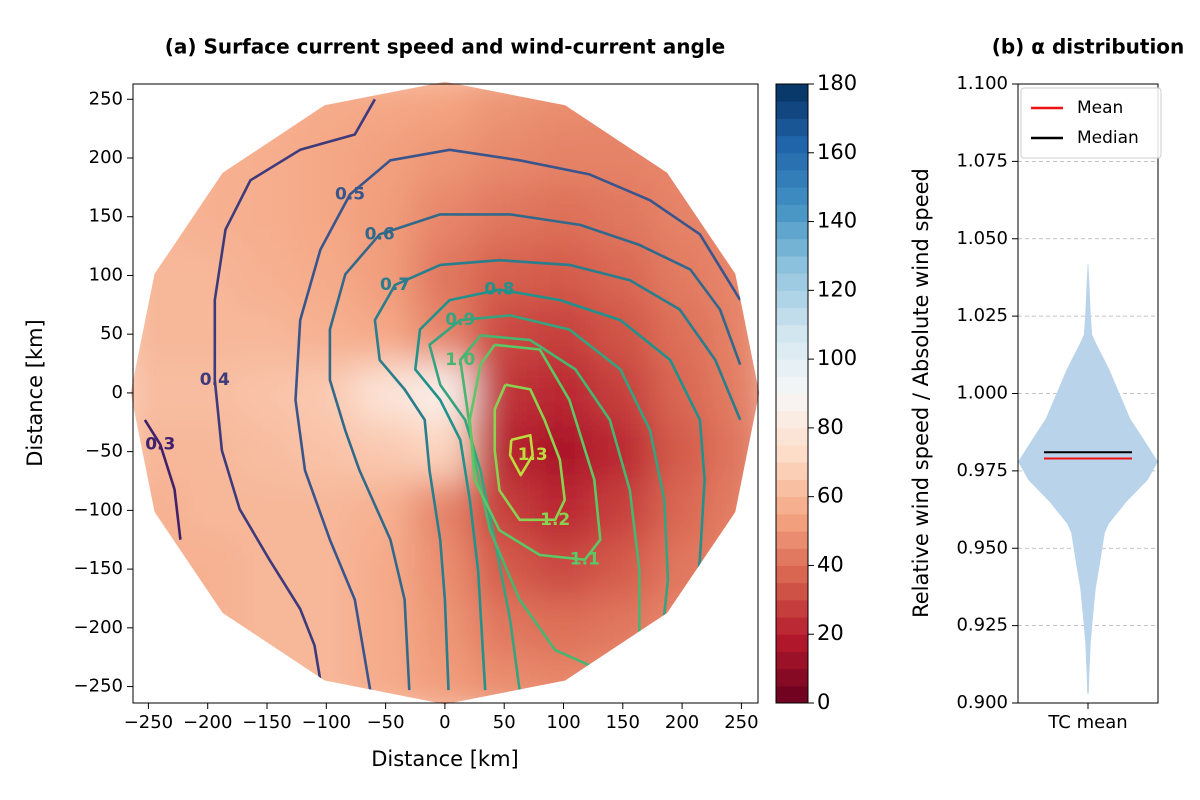 Image resolution: width=1200 pixels, height=800 pixels. Describe the element at coordinates (741, 722) in the screenshot. I see `x-tick-label: 250` at that location.